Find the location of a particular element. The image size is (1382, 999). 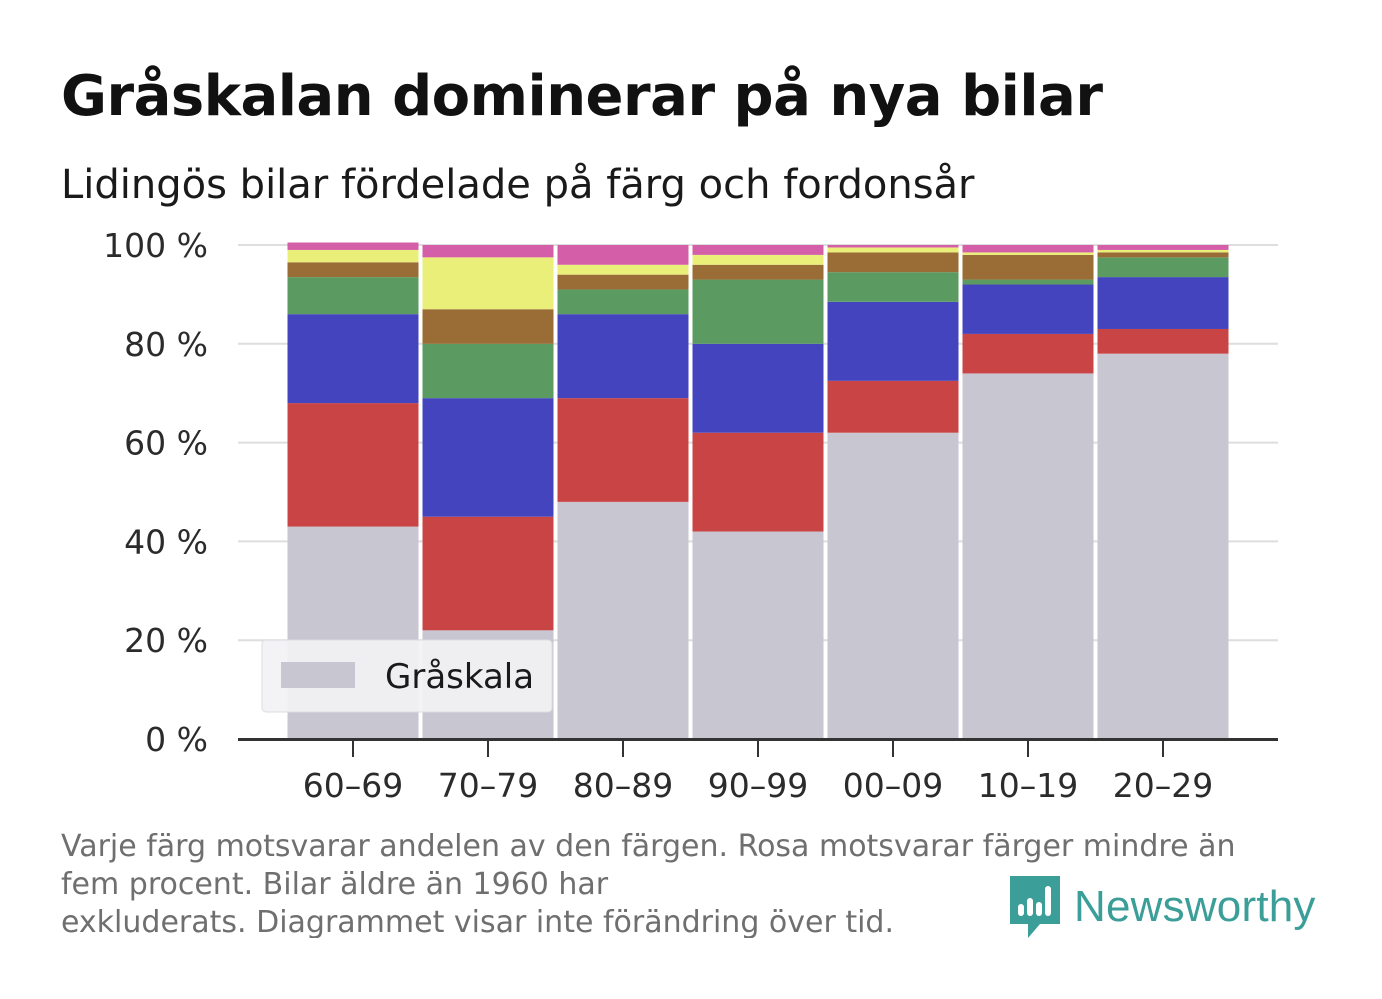

x-tick-label: 20–29 is located at coordinates (1163, 785).